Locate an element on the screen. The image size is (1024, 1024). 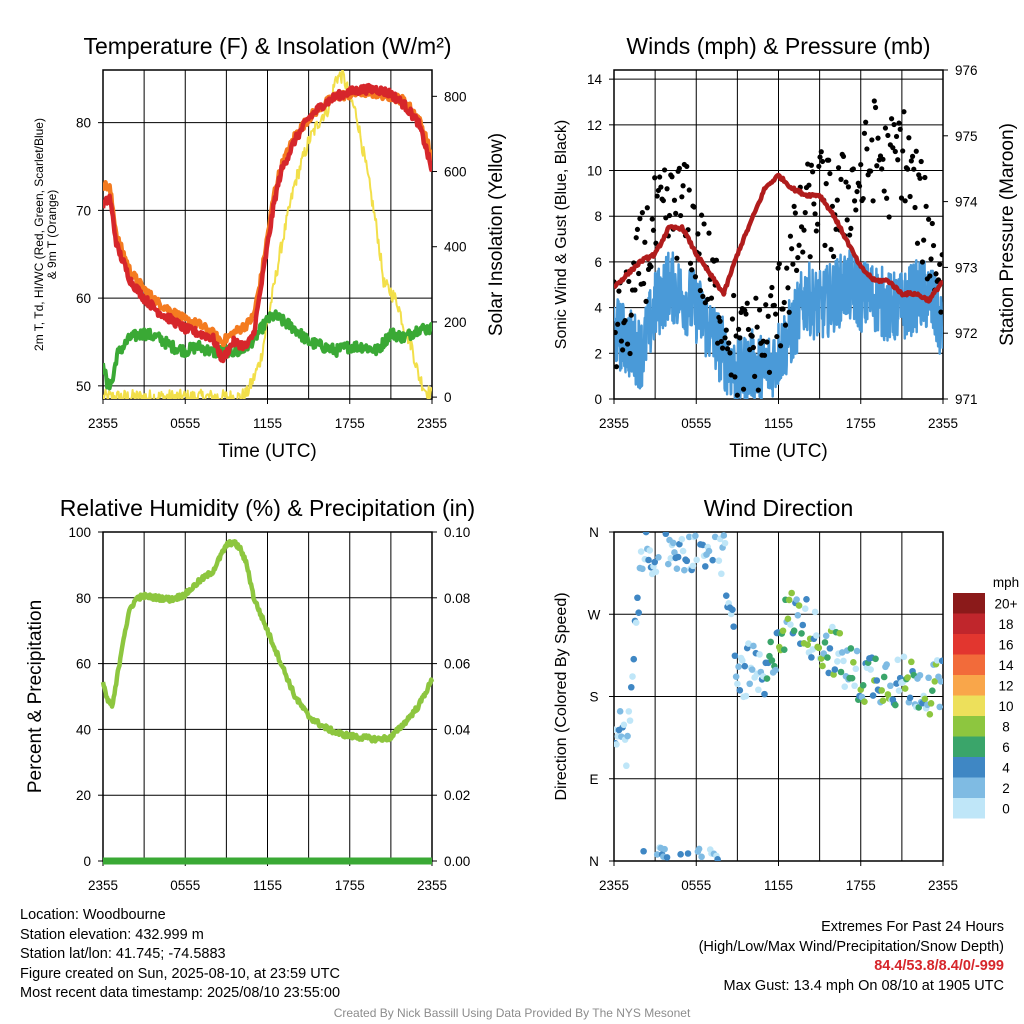
station-location: Location: Woodbourne is located at coordinates (93, 915).